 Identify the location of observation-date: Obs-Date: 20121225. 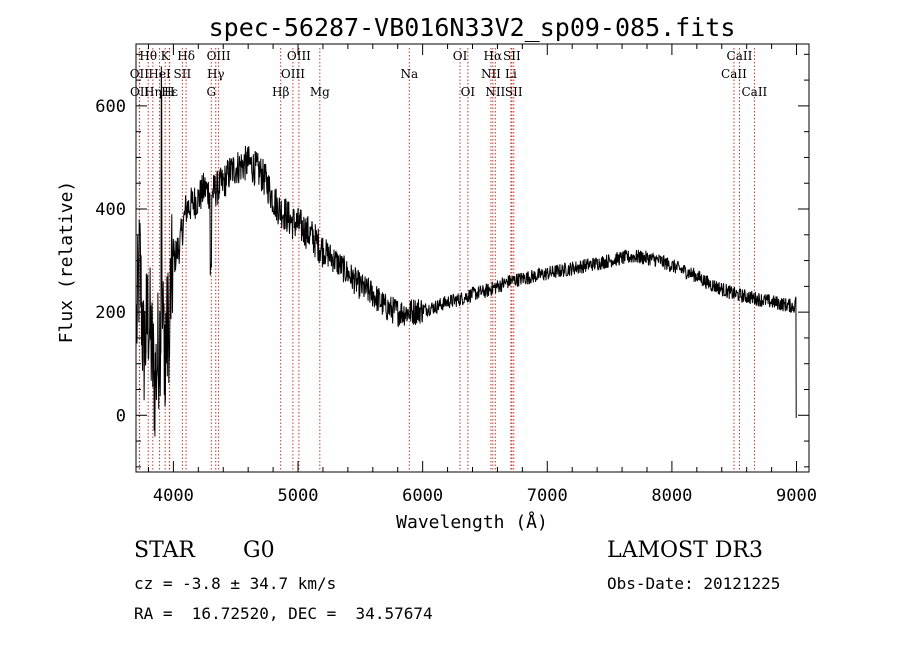
(694, 583).